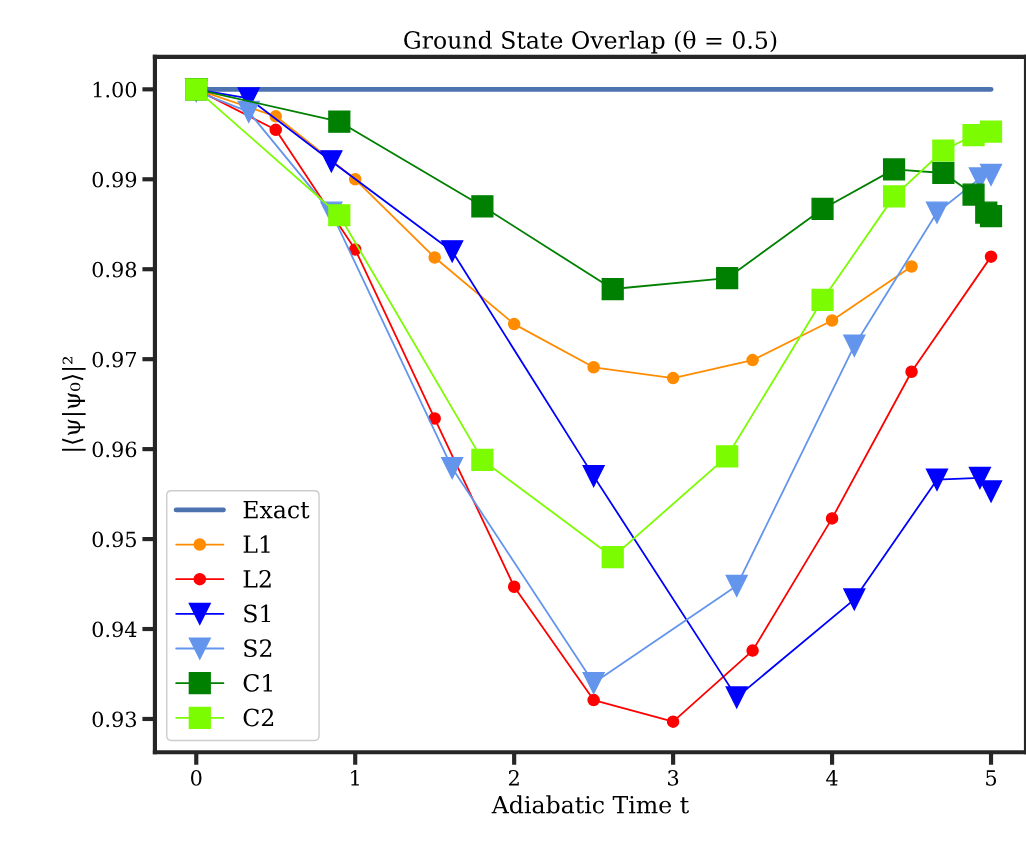 The image size is (1026, 850). What do you see at coordinates (114, 179) in the screenshot?
I see `y-tick-label: 0.99` at bounding box center [114, 179].